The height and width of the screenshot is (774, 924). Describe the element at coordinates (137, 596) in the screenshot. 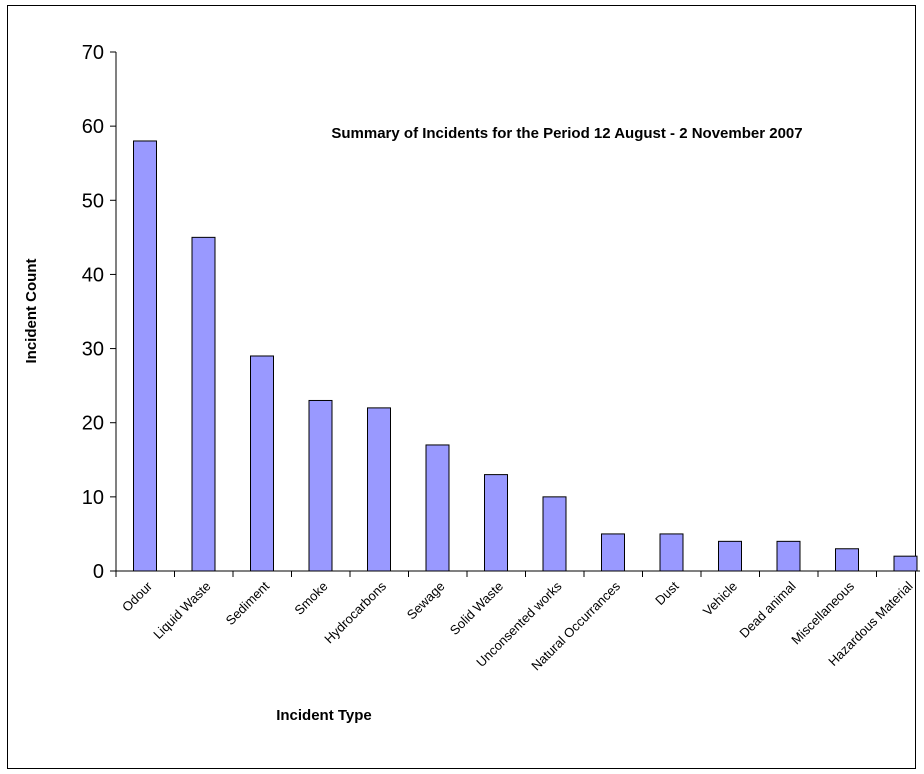

I see `x-tick-label: Odour` at that location.